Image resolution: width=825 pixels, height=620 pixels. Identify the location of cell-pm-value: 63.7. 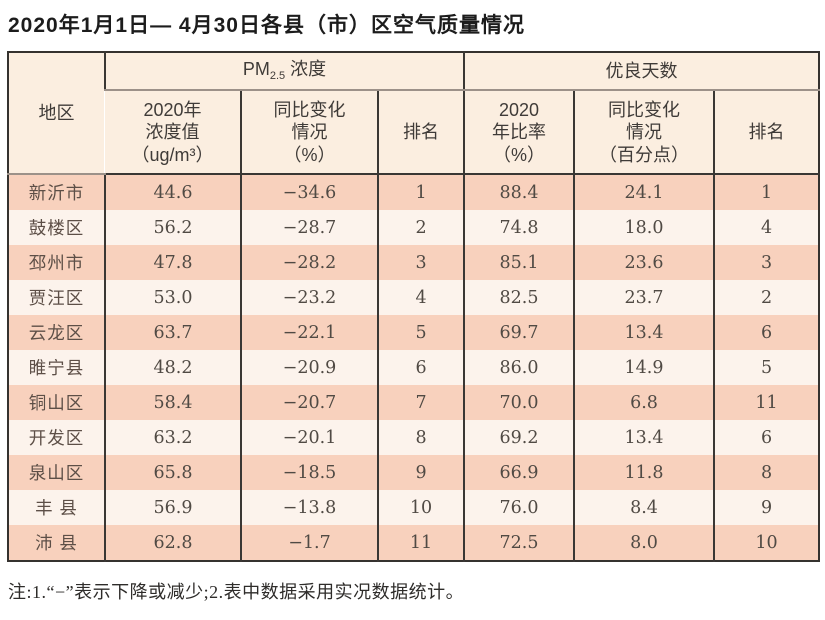
(172, 333).